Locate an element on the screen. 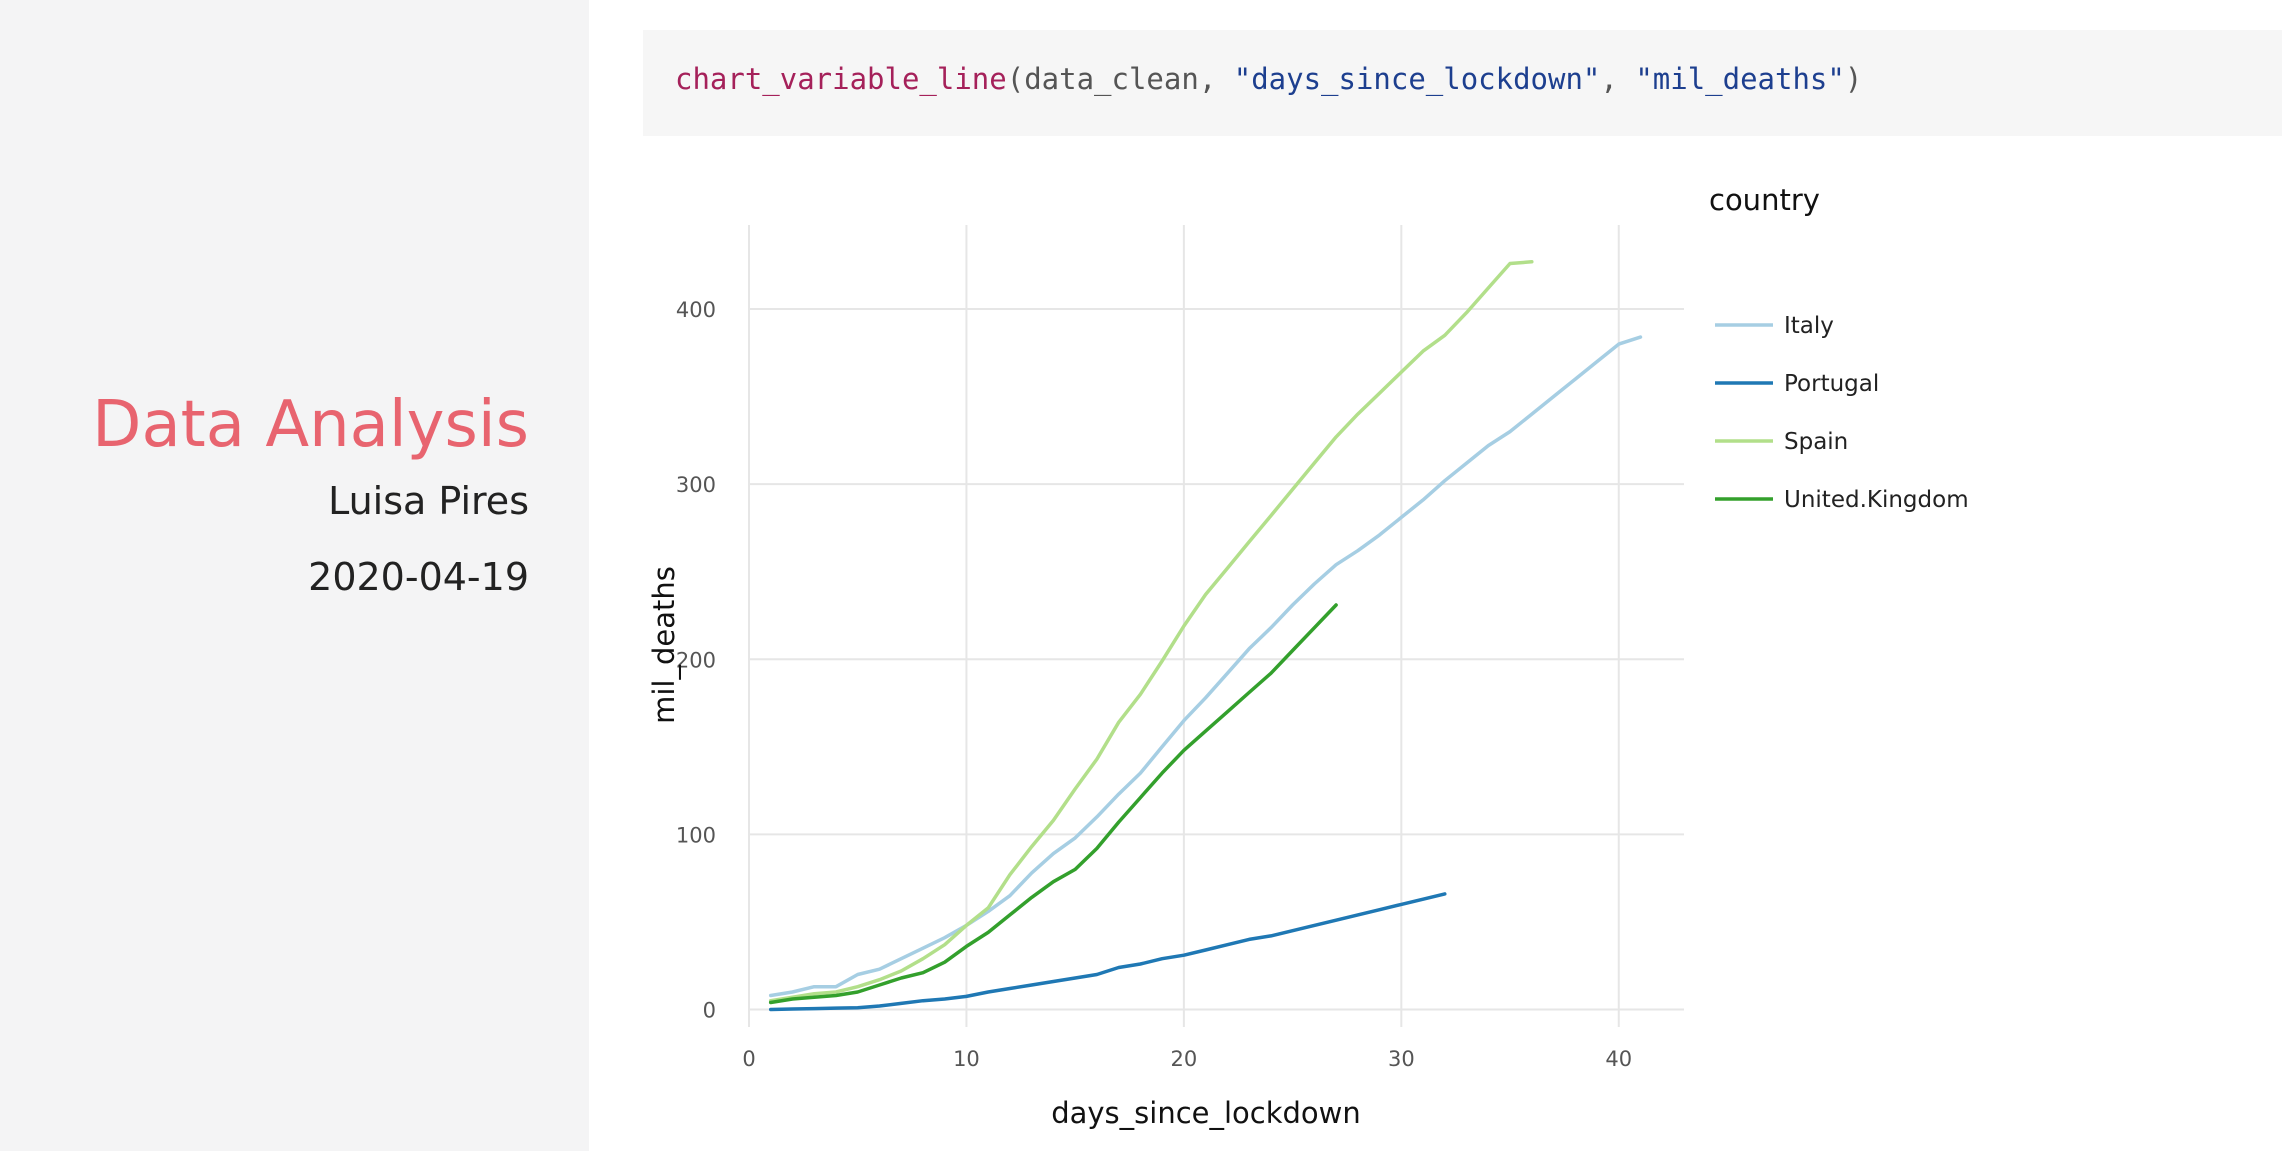  legend: country Italy Portugal Spain United.Kingdom is located at coordinates (1839, 348).